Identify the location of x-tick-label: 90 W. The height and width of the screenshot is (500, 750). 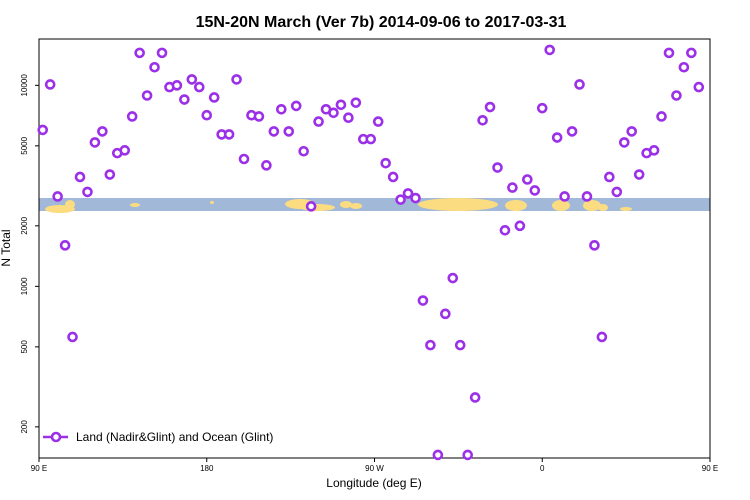
(374, 468).